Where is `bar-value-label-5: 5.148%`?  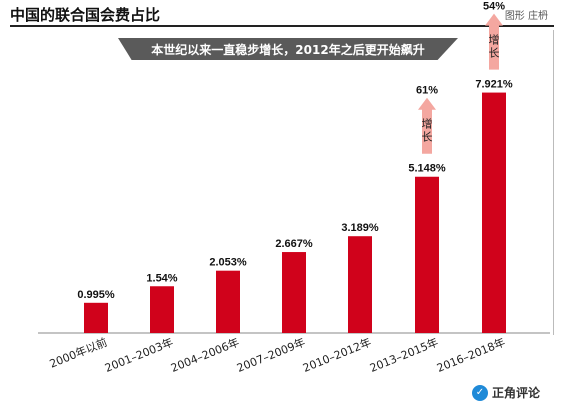
bar-value-label-5: 5.148% is located at coordinates (427, 169).